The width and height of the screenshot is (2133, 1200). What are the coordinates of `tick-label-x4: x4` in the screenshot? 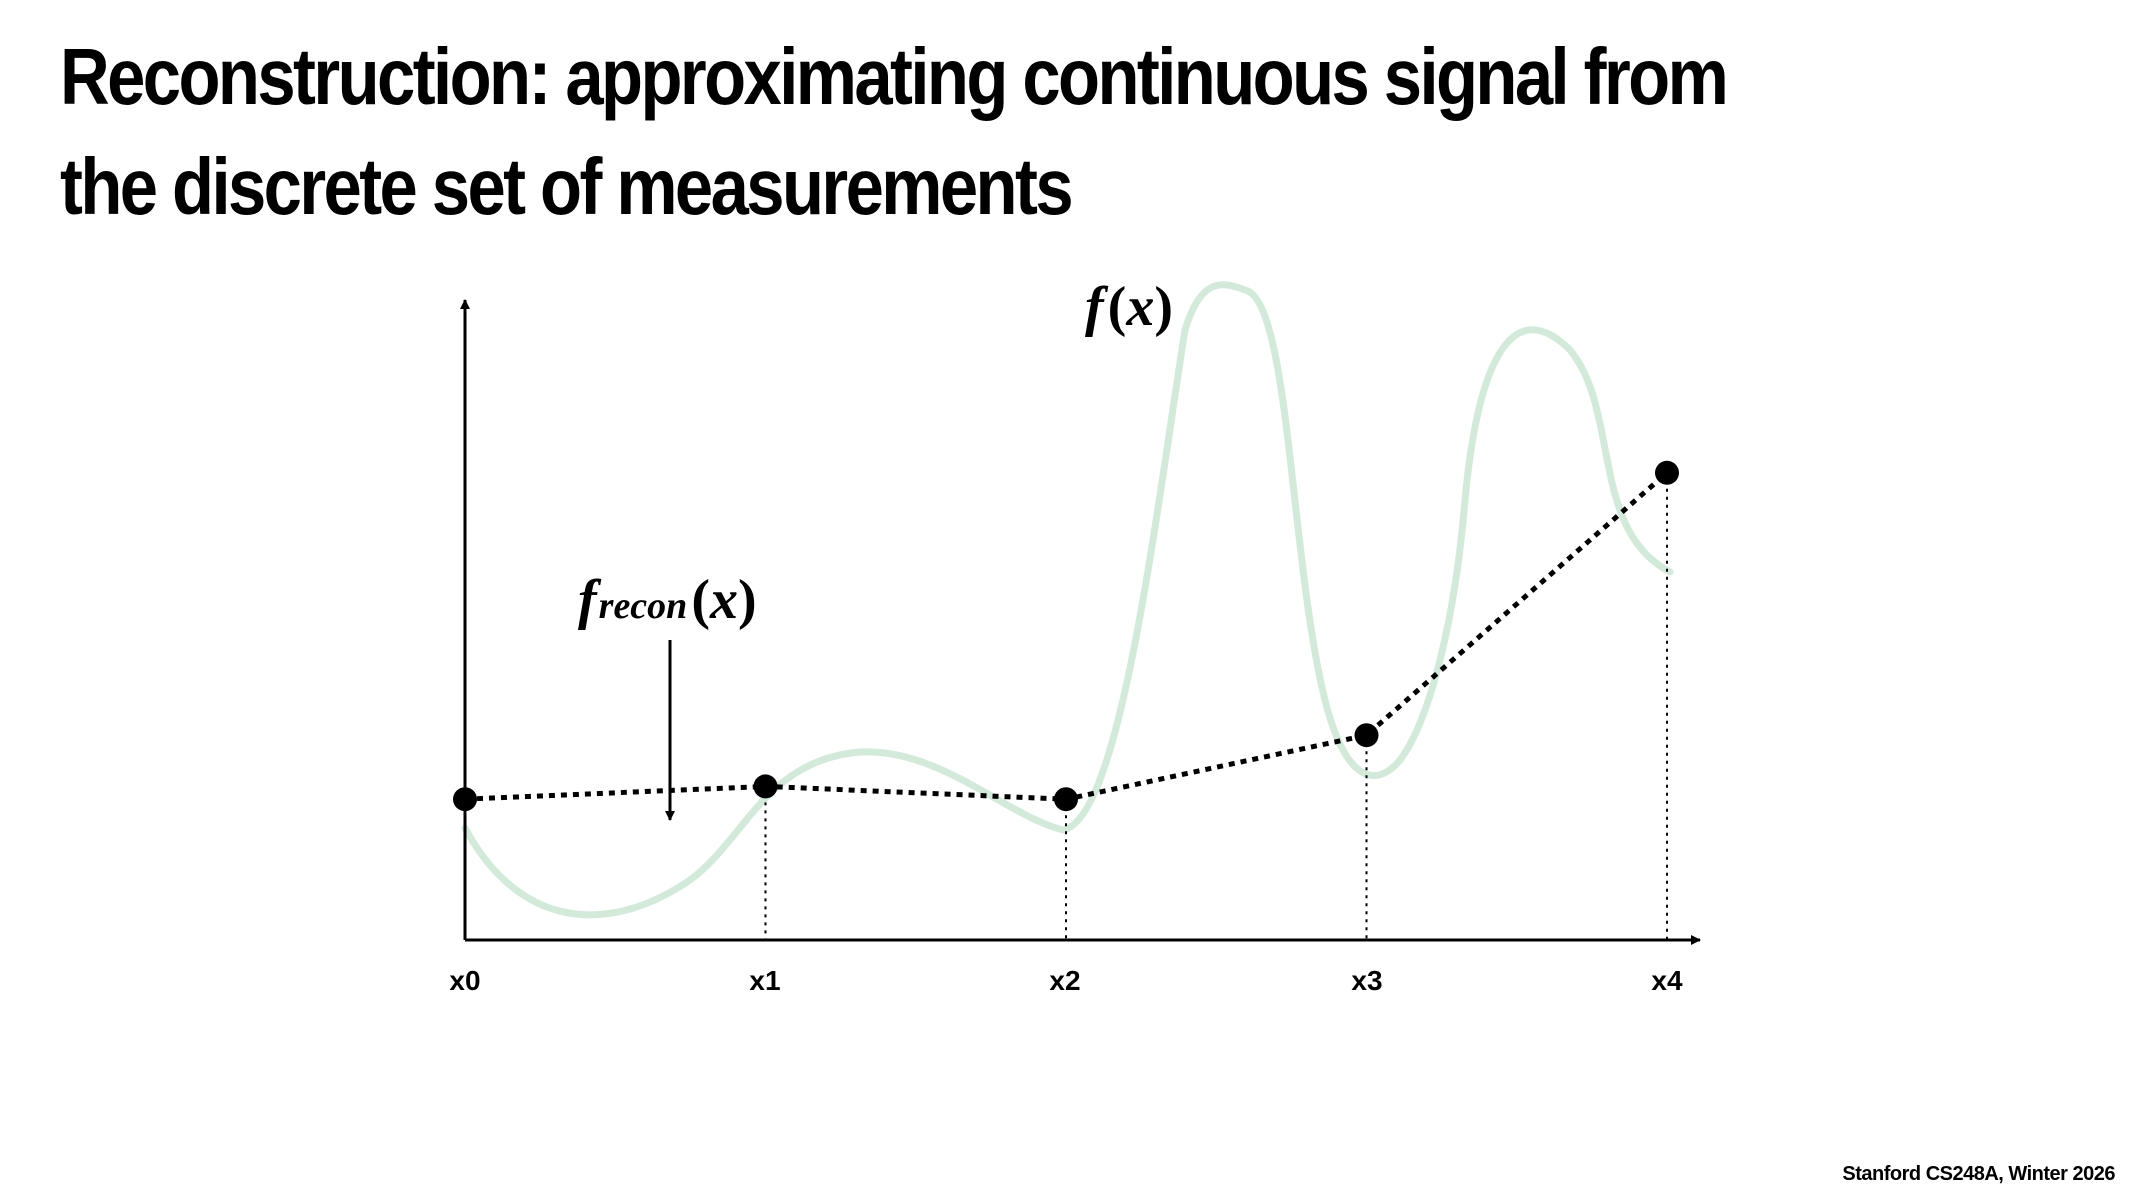 It's located at (1667, 980).